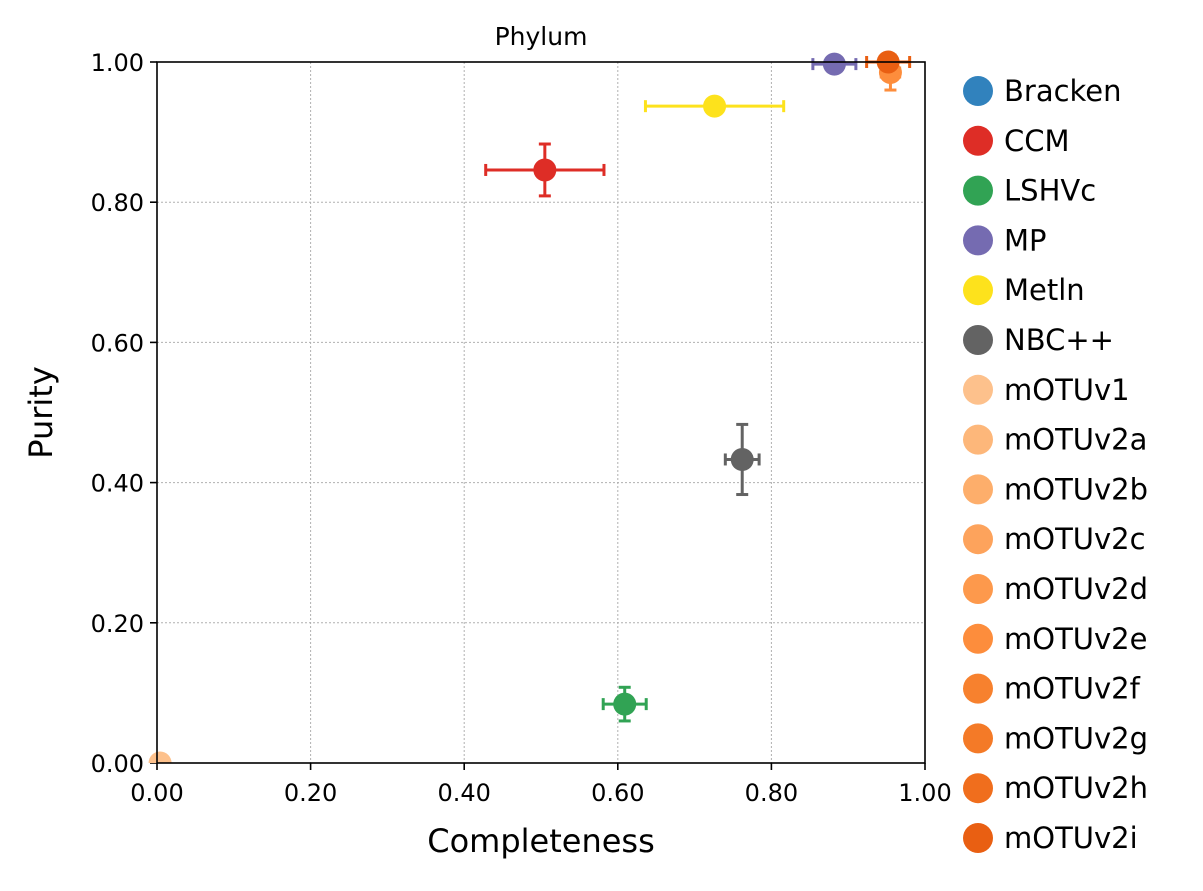 The height and width of the screenshot is (891, 1203). I want to click on legend-label: mOTUv2f, so click(1072, 689).